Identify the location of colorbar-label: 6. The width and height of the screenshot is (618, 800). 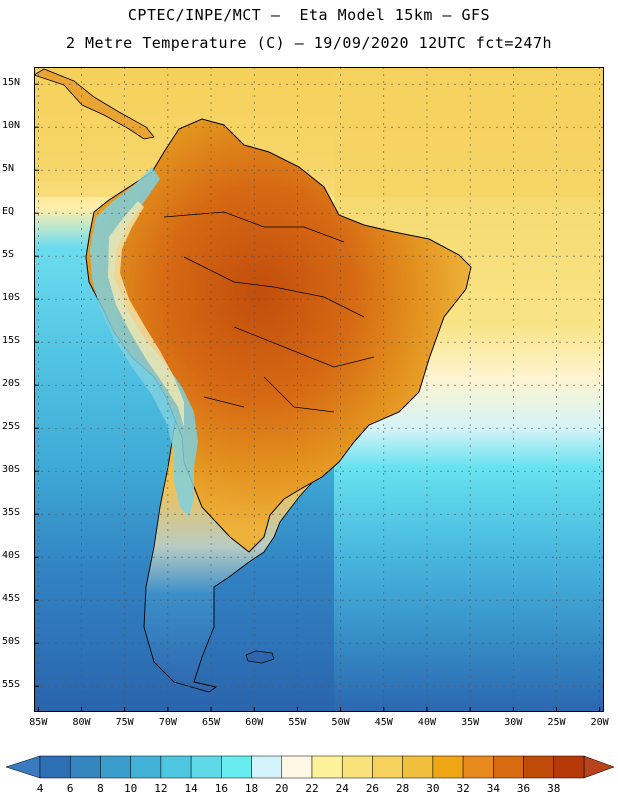
(70, 788).